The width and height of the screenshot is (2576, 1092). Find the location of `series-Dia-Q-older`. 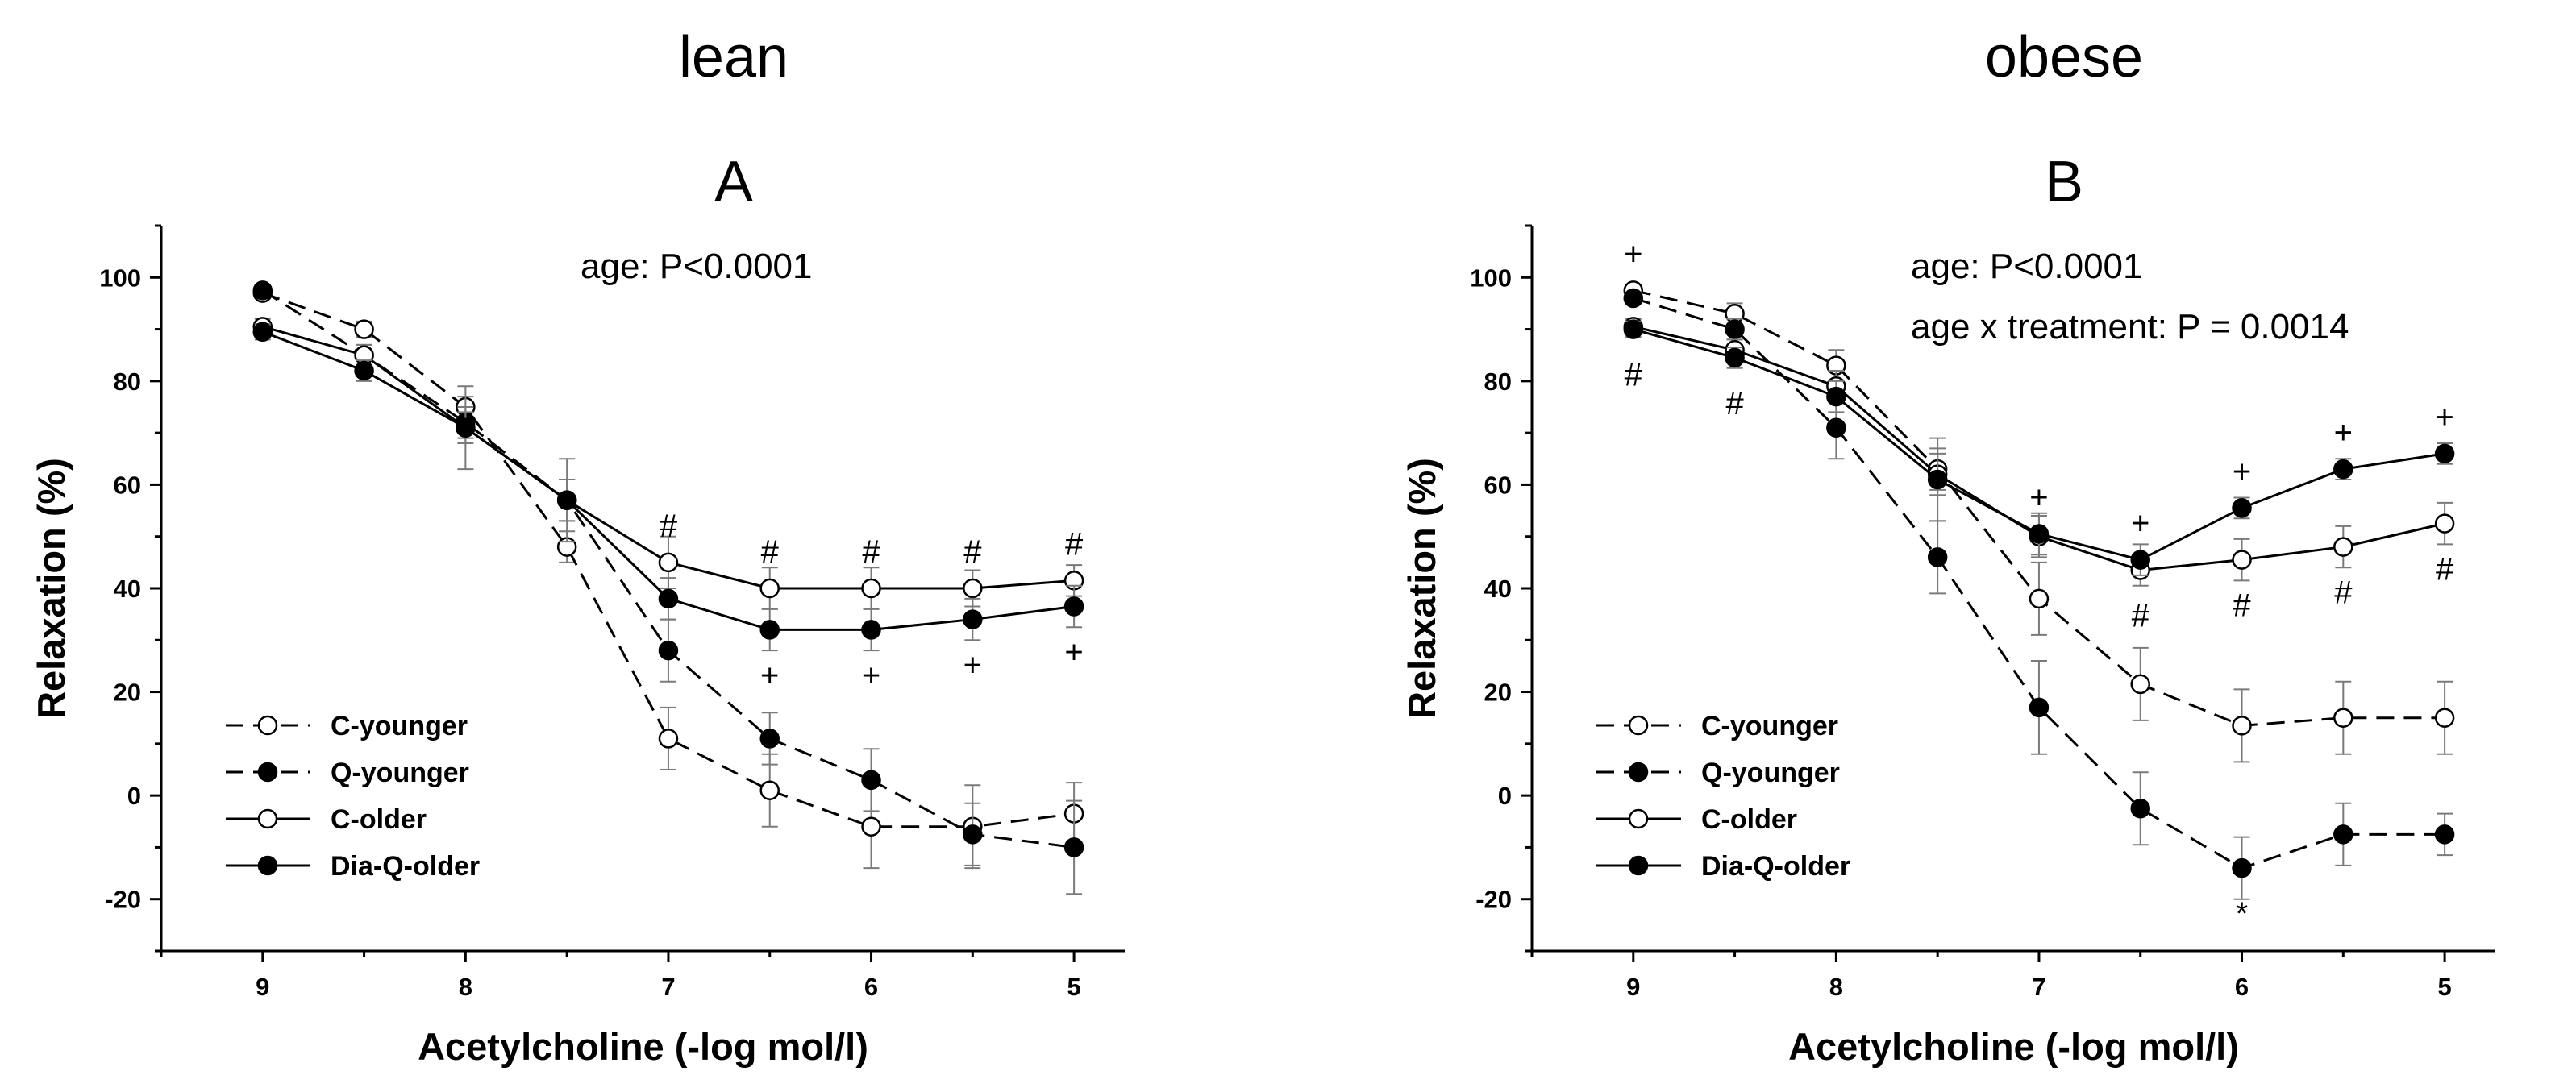

series-Dia-Q-older is located at coordinates (2039, 448).